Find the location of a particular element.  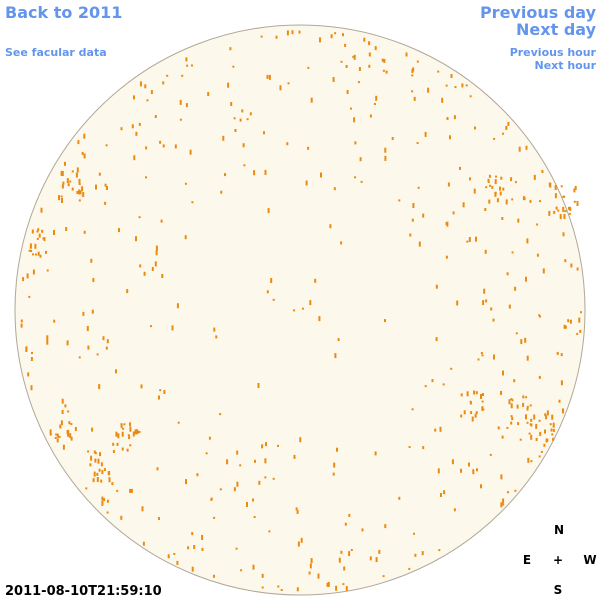

timestamp: 2011-08-10T21:59:10 is located at coordinates (83, 591).